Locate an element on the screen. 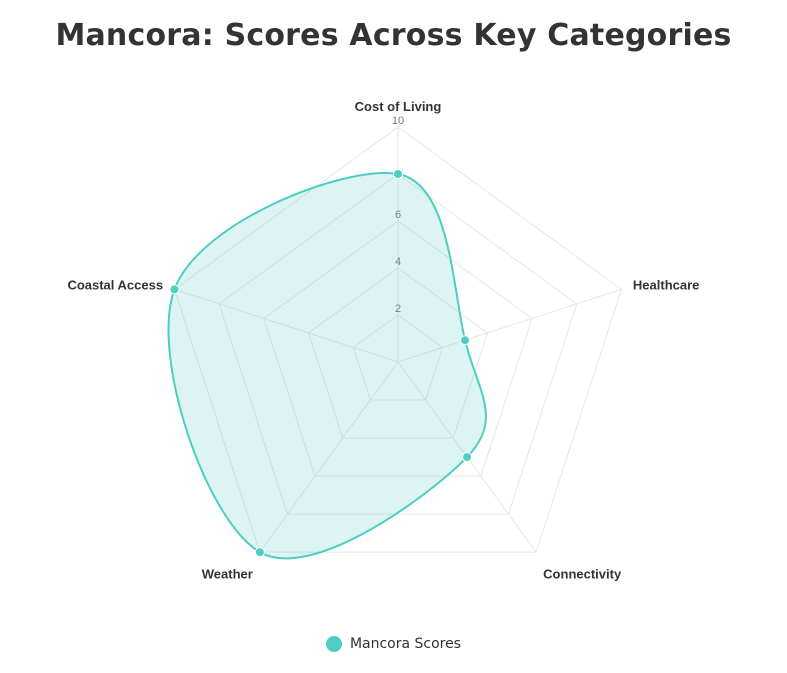 Image resolution: width=787 pixels, height=673 pixels. axis-label-coastal-access: Coastal Access is located at coordinates (115, 285).